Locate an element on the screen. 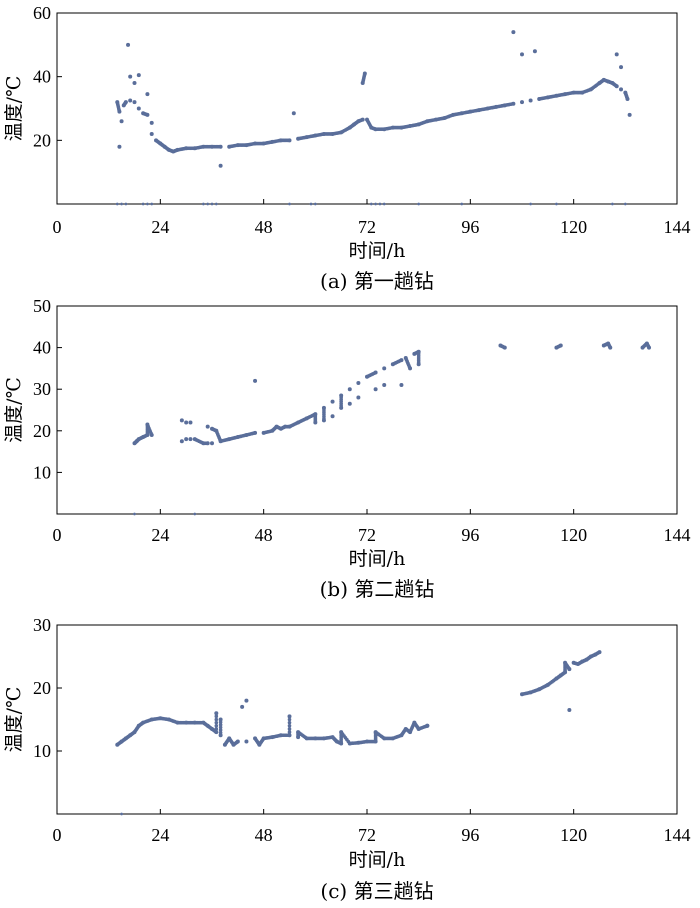  y-tick-label: 50 is located at coordinates (42, 306).